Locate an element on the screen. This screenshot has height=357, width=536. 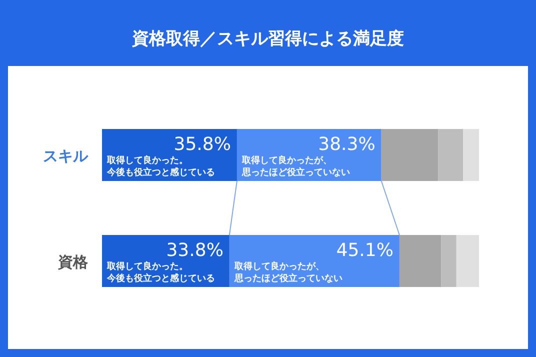
data-label: 33.8% is located at coordinates (195, 250).